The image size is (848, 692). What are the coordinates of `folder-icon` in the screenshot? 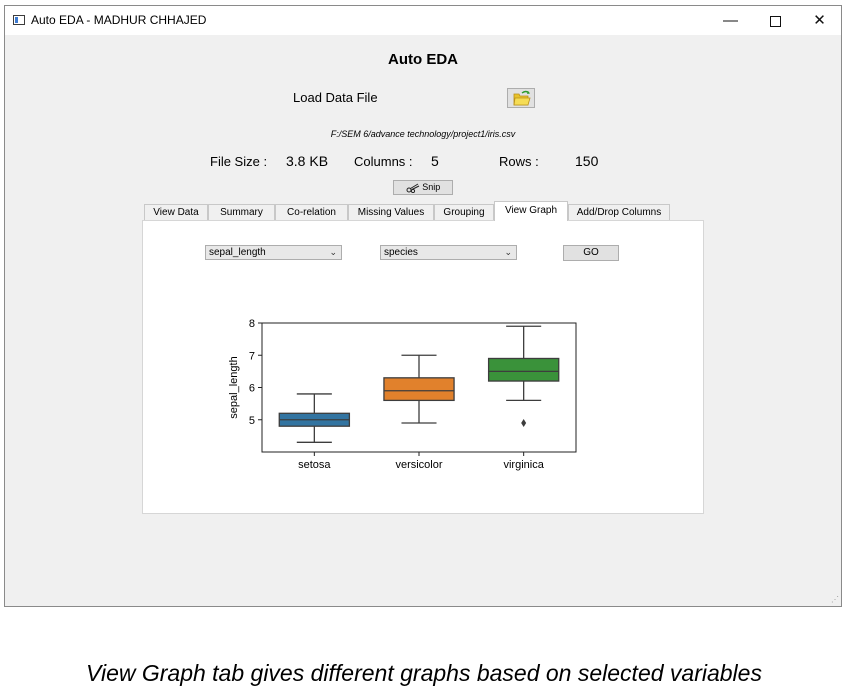 It's located at (522, 98).